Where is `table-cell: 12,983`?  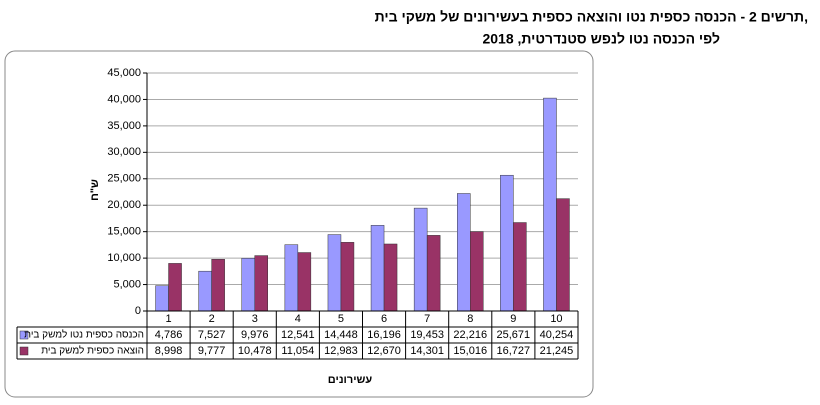 table-cell: 12,983 is located at coordinates (341, 351).